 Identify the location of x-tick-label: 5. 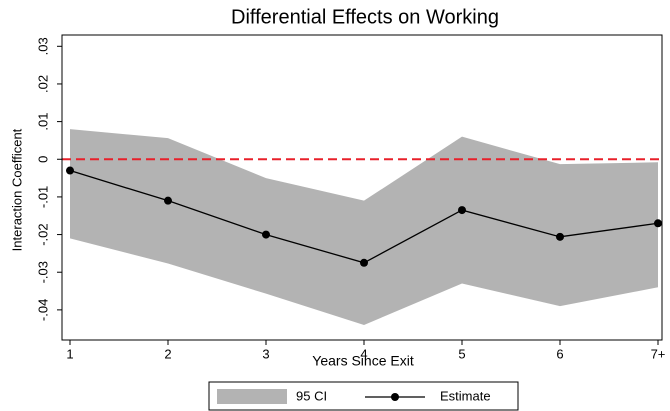
(461, 353).